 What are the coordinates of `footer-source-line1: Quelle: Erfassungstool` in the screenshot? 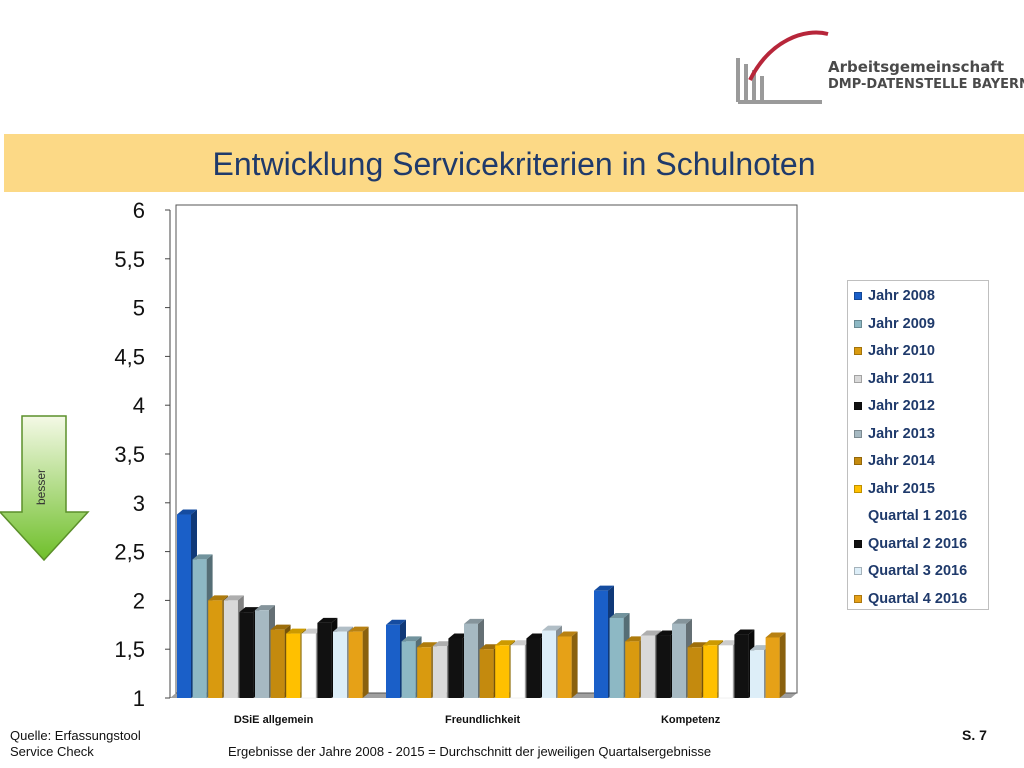 It's located at (75, 735).